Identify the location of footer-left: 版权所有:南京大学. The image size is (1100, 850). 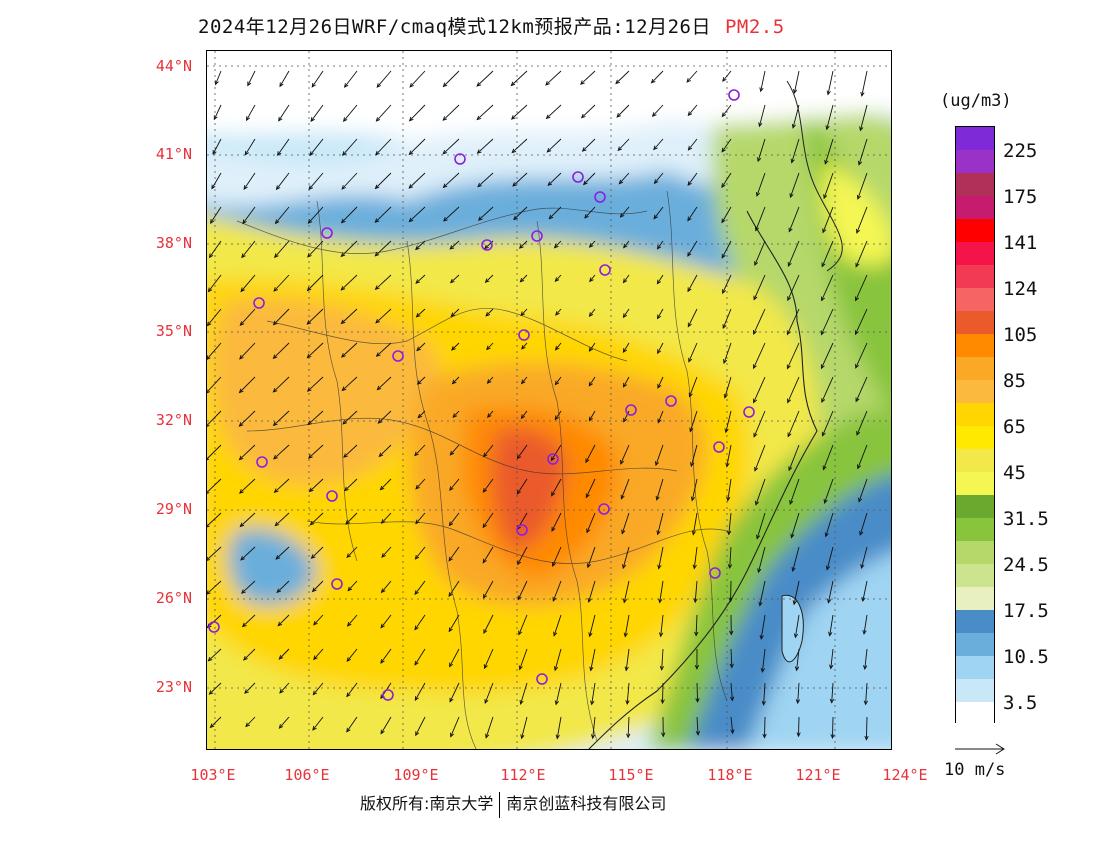
(427, 803).